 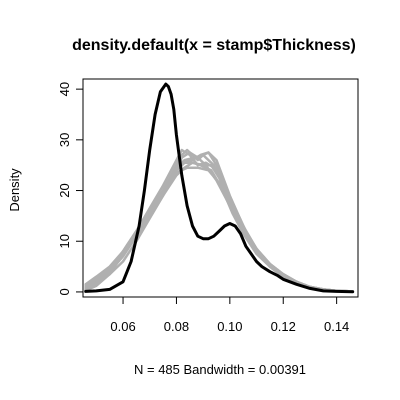 What do you see at coordinates (64, 89) in the screenshot?
I see `y-tick-label: 40` at bounding box center [64, 89].